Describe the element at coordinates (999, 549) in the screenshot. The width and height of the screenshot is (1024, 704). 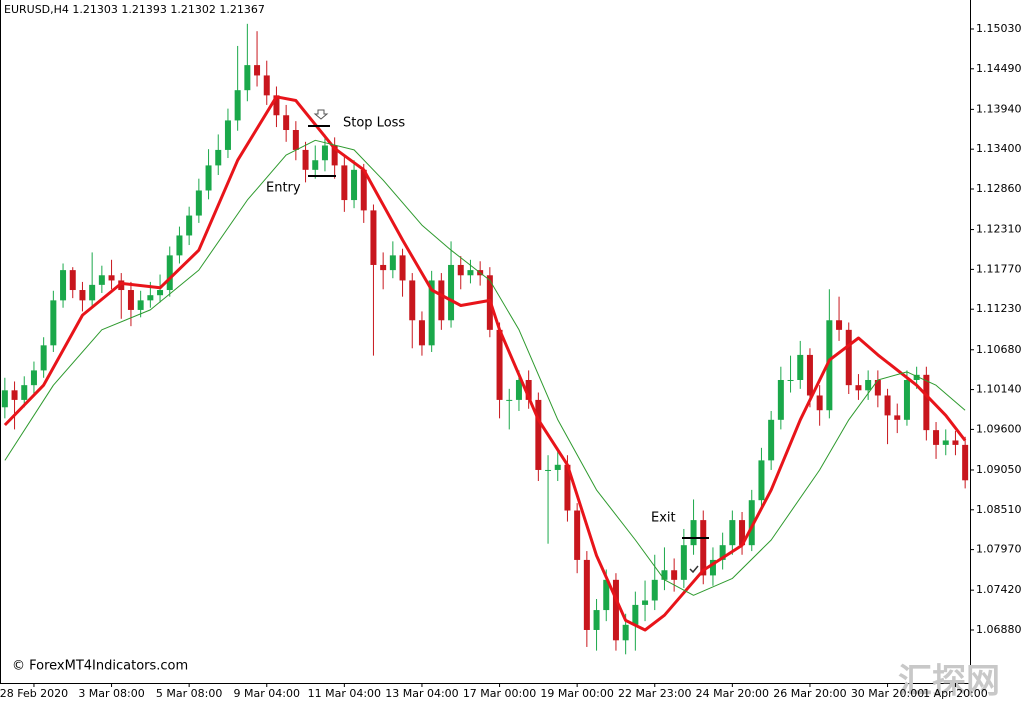
I see `y-tick-label: 1.07970` at that location.